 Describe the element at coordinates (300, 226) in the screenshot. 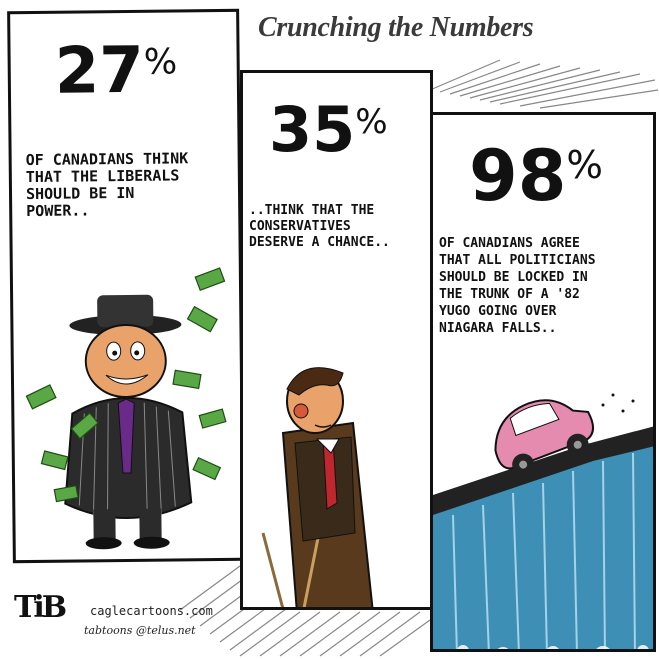

I see `caption-line: CONSERVATIVES` at that location.